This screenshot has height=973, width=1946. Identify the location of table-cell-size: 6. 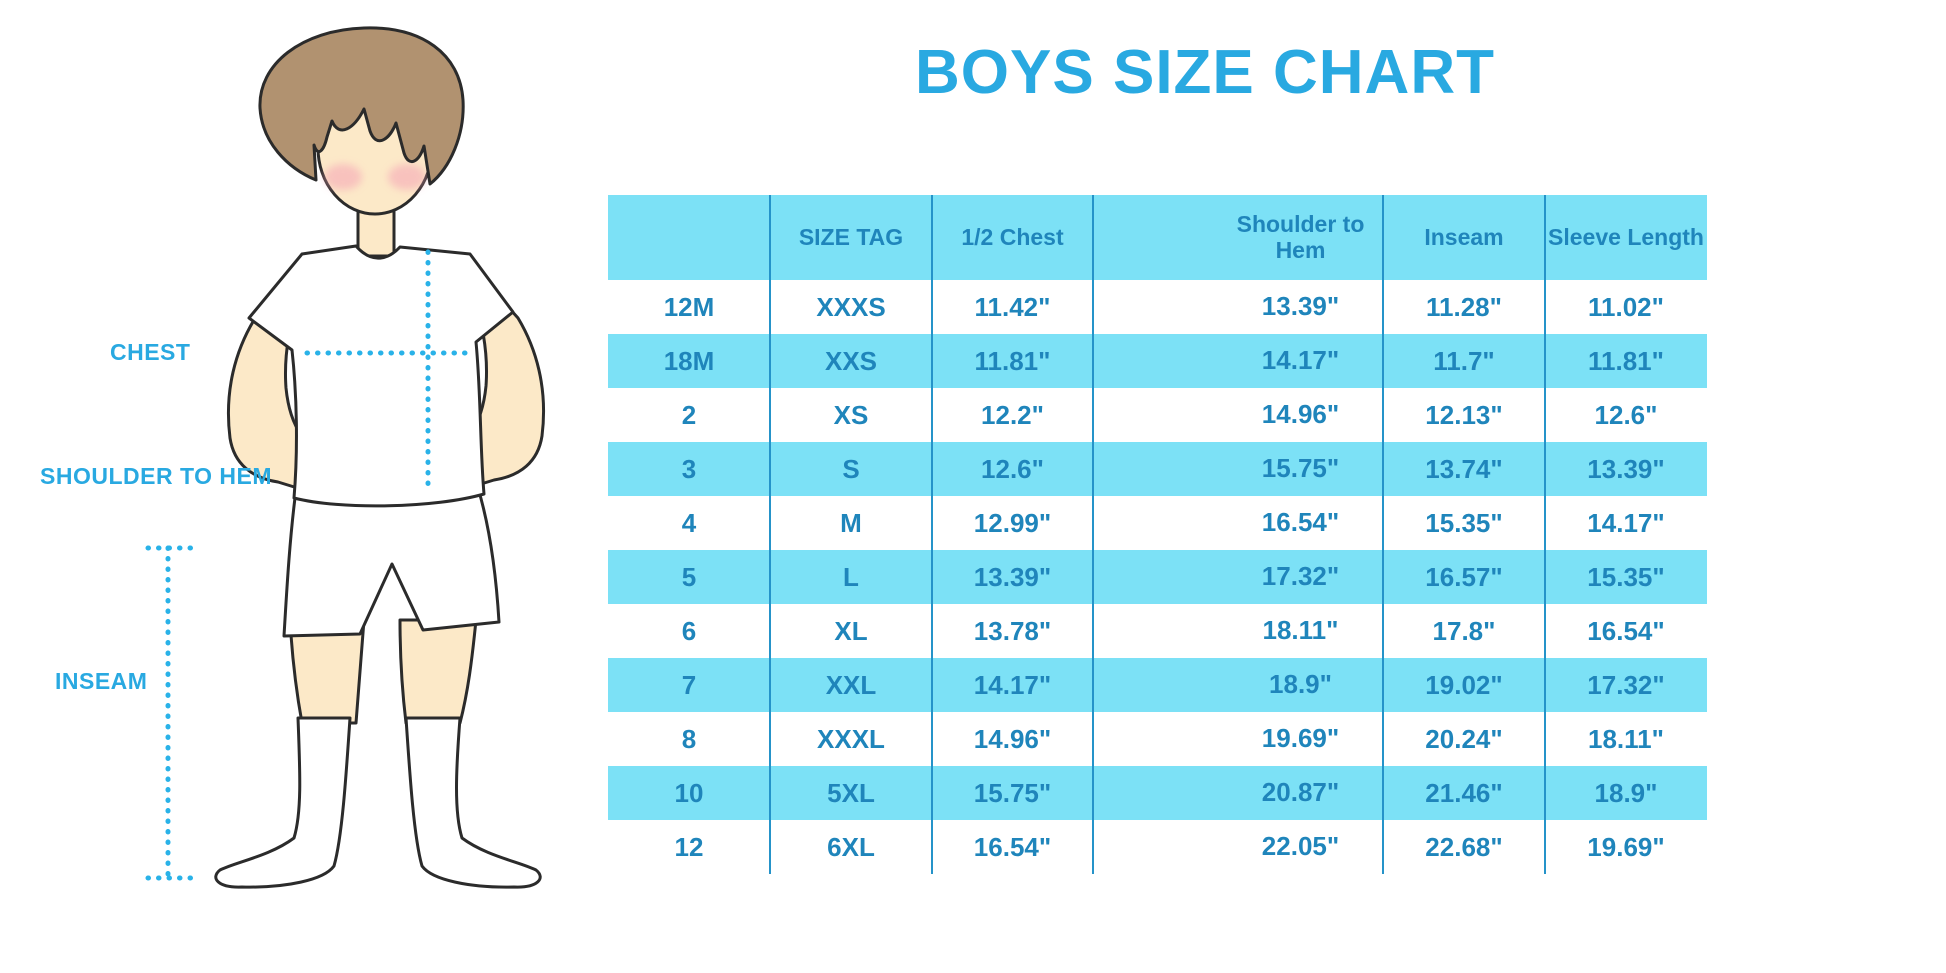
(689, 630).